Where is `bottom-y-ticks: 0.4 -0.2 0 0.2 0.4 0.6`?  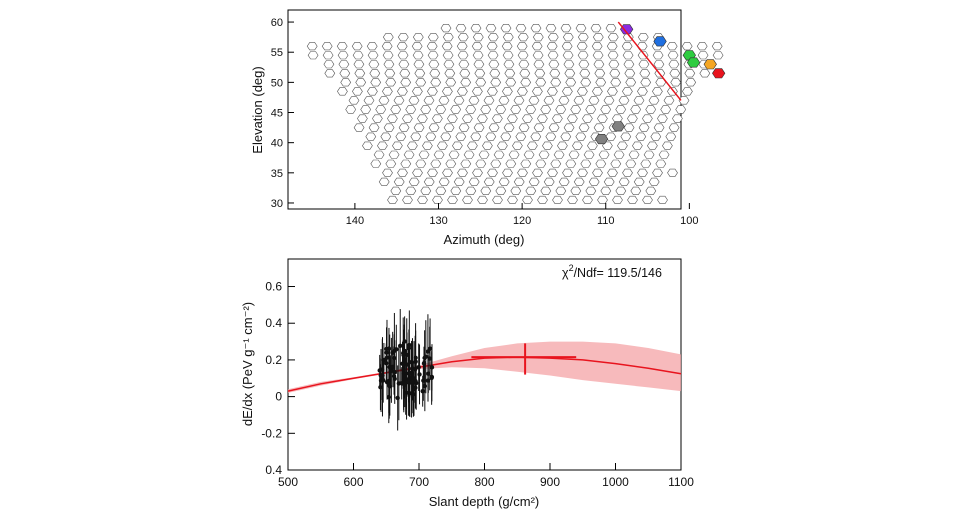
bottom-y-ticks: 0.4 -0.2 0 0.2 0.4 0.6 is located at coordinates (278, 378).